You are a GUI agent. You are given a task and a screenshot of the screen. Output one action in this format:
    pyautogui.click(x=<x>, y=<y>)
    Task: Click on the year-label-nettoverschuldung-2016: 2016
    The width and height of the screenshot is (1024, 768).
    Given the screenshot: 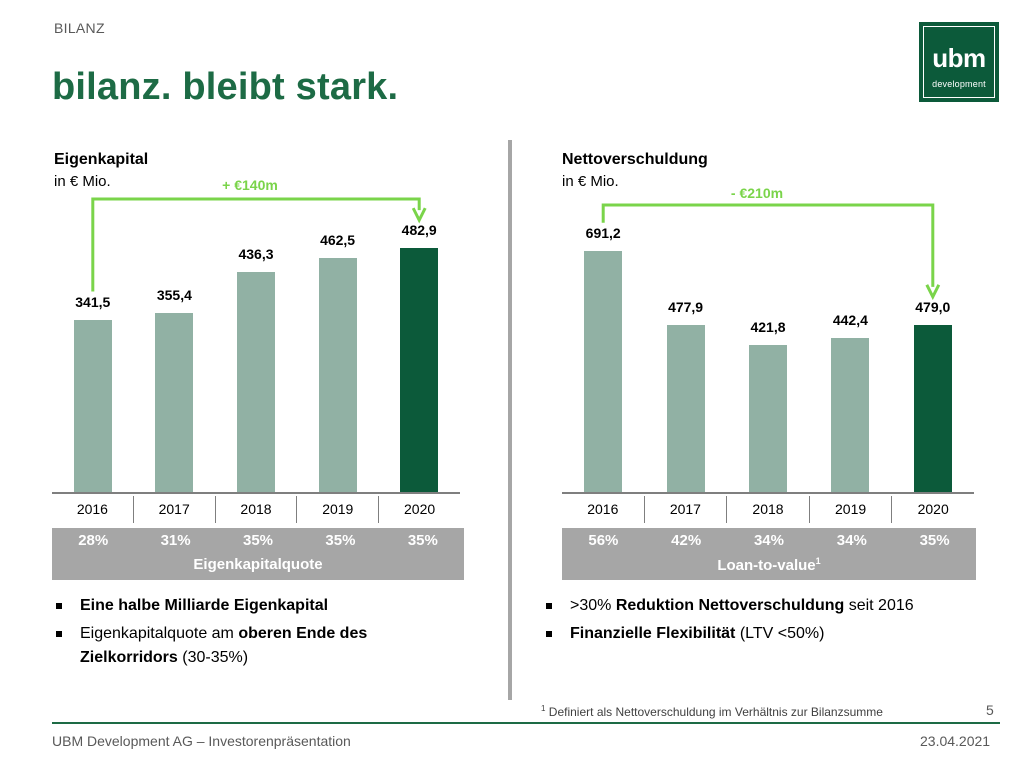 What is the action you would take?
    pyautogui.click(x=603, y=509)
    